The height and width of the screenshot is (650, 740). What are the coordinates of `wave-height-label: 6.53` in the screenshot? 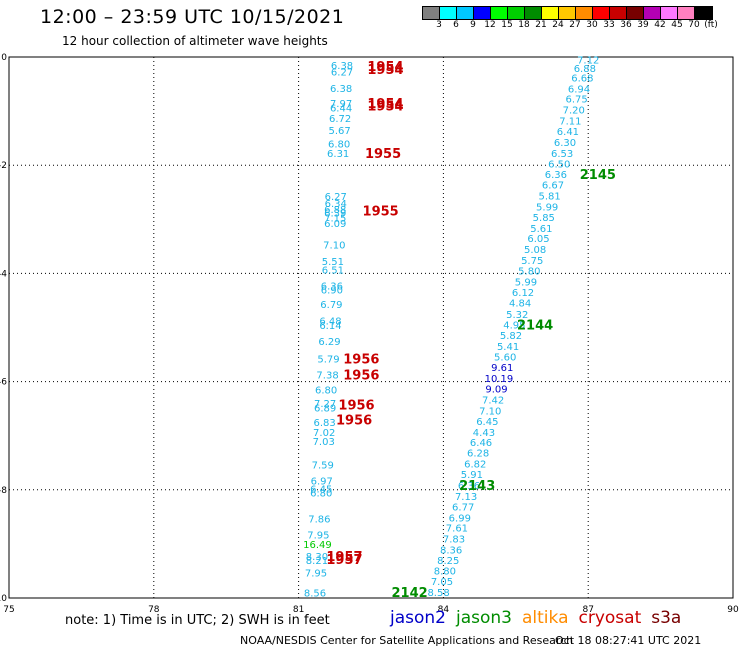 It's located at (562, 154).